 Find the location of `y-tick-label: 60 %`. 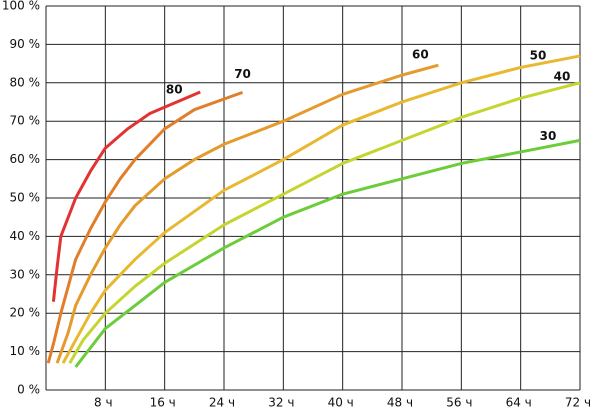

y-tick-label: 60 % is located at coordinates (25, 159).